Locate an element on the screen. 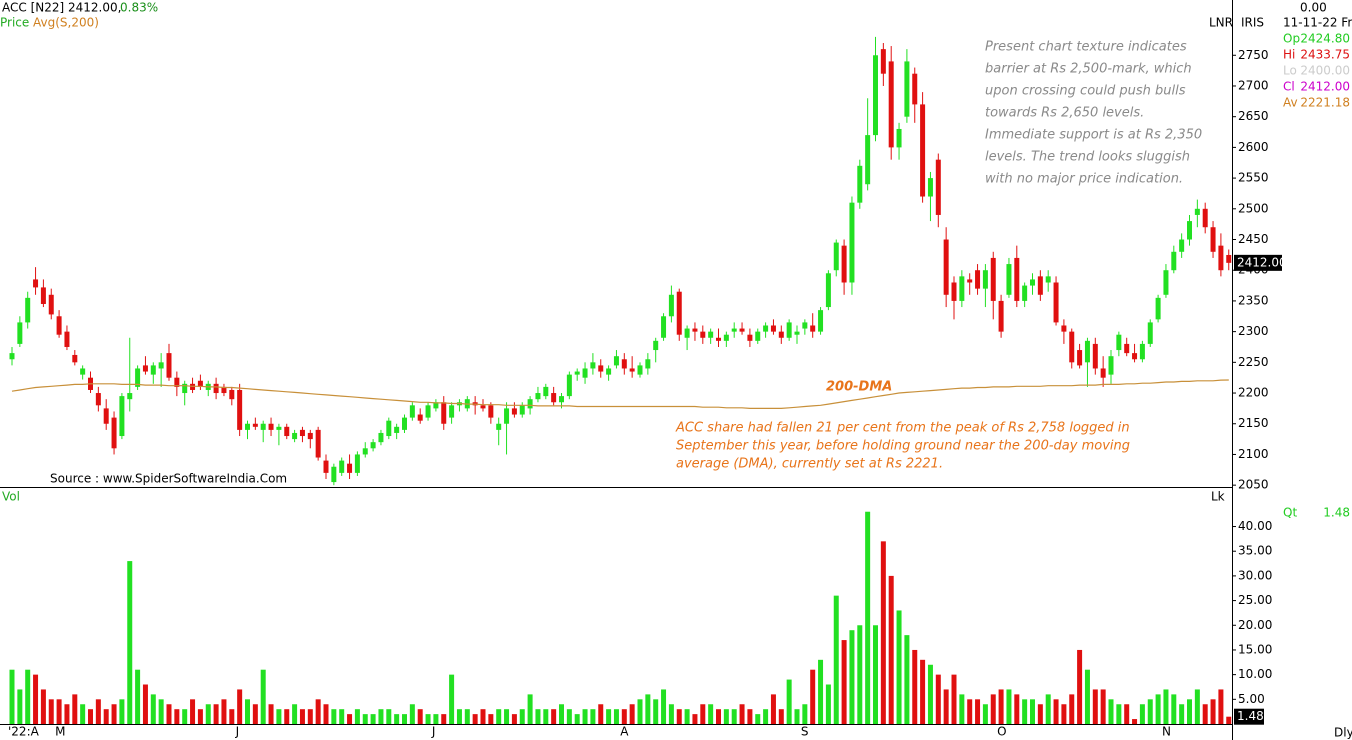 This screenshot has width=1352, height=740. ma-line is located at coordinates (620, 394).